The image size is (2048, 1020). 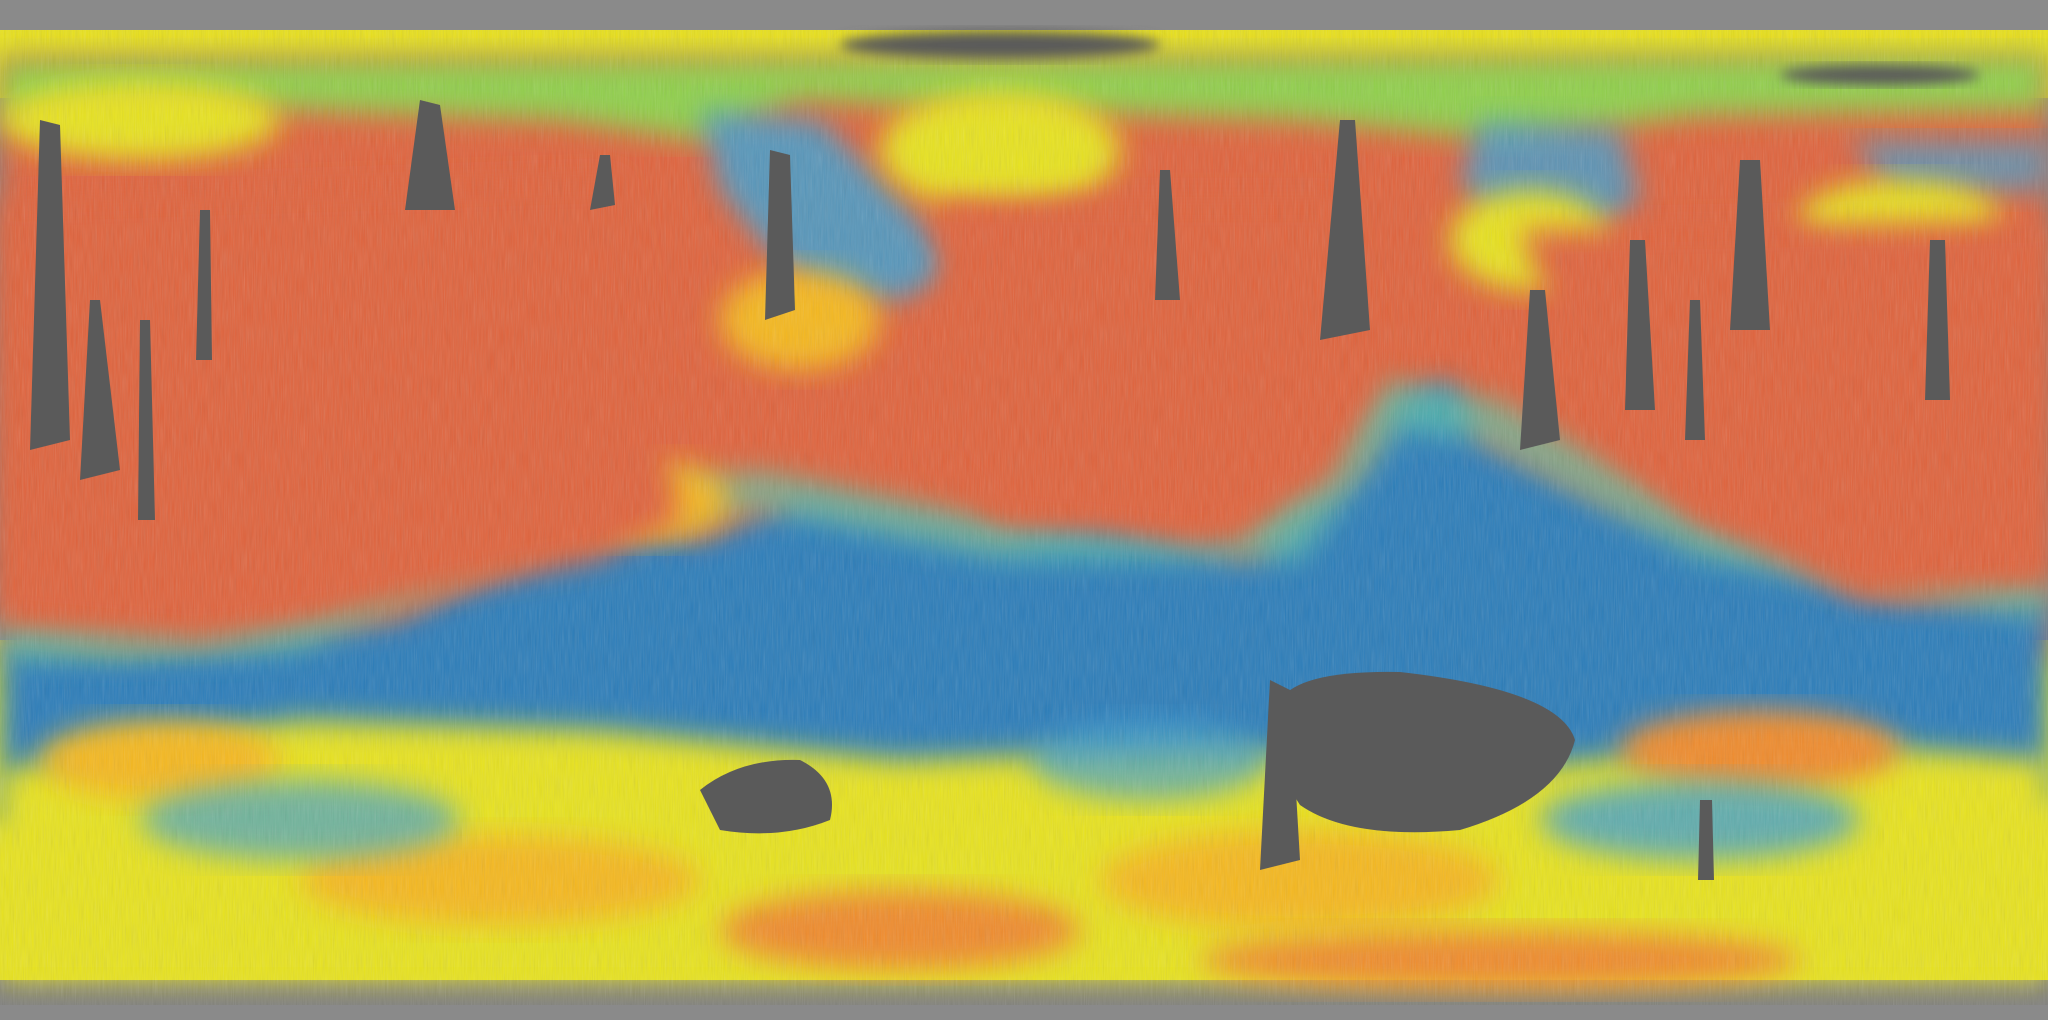 I want to click on north-polar-cap, so click(x=1000, y=45).